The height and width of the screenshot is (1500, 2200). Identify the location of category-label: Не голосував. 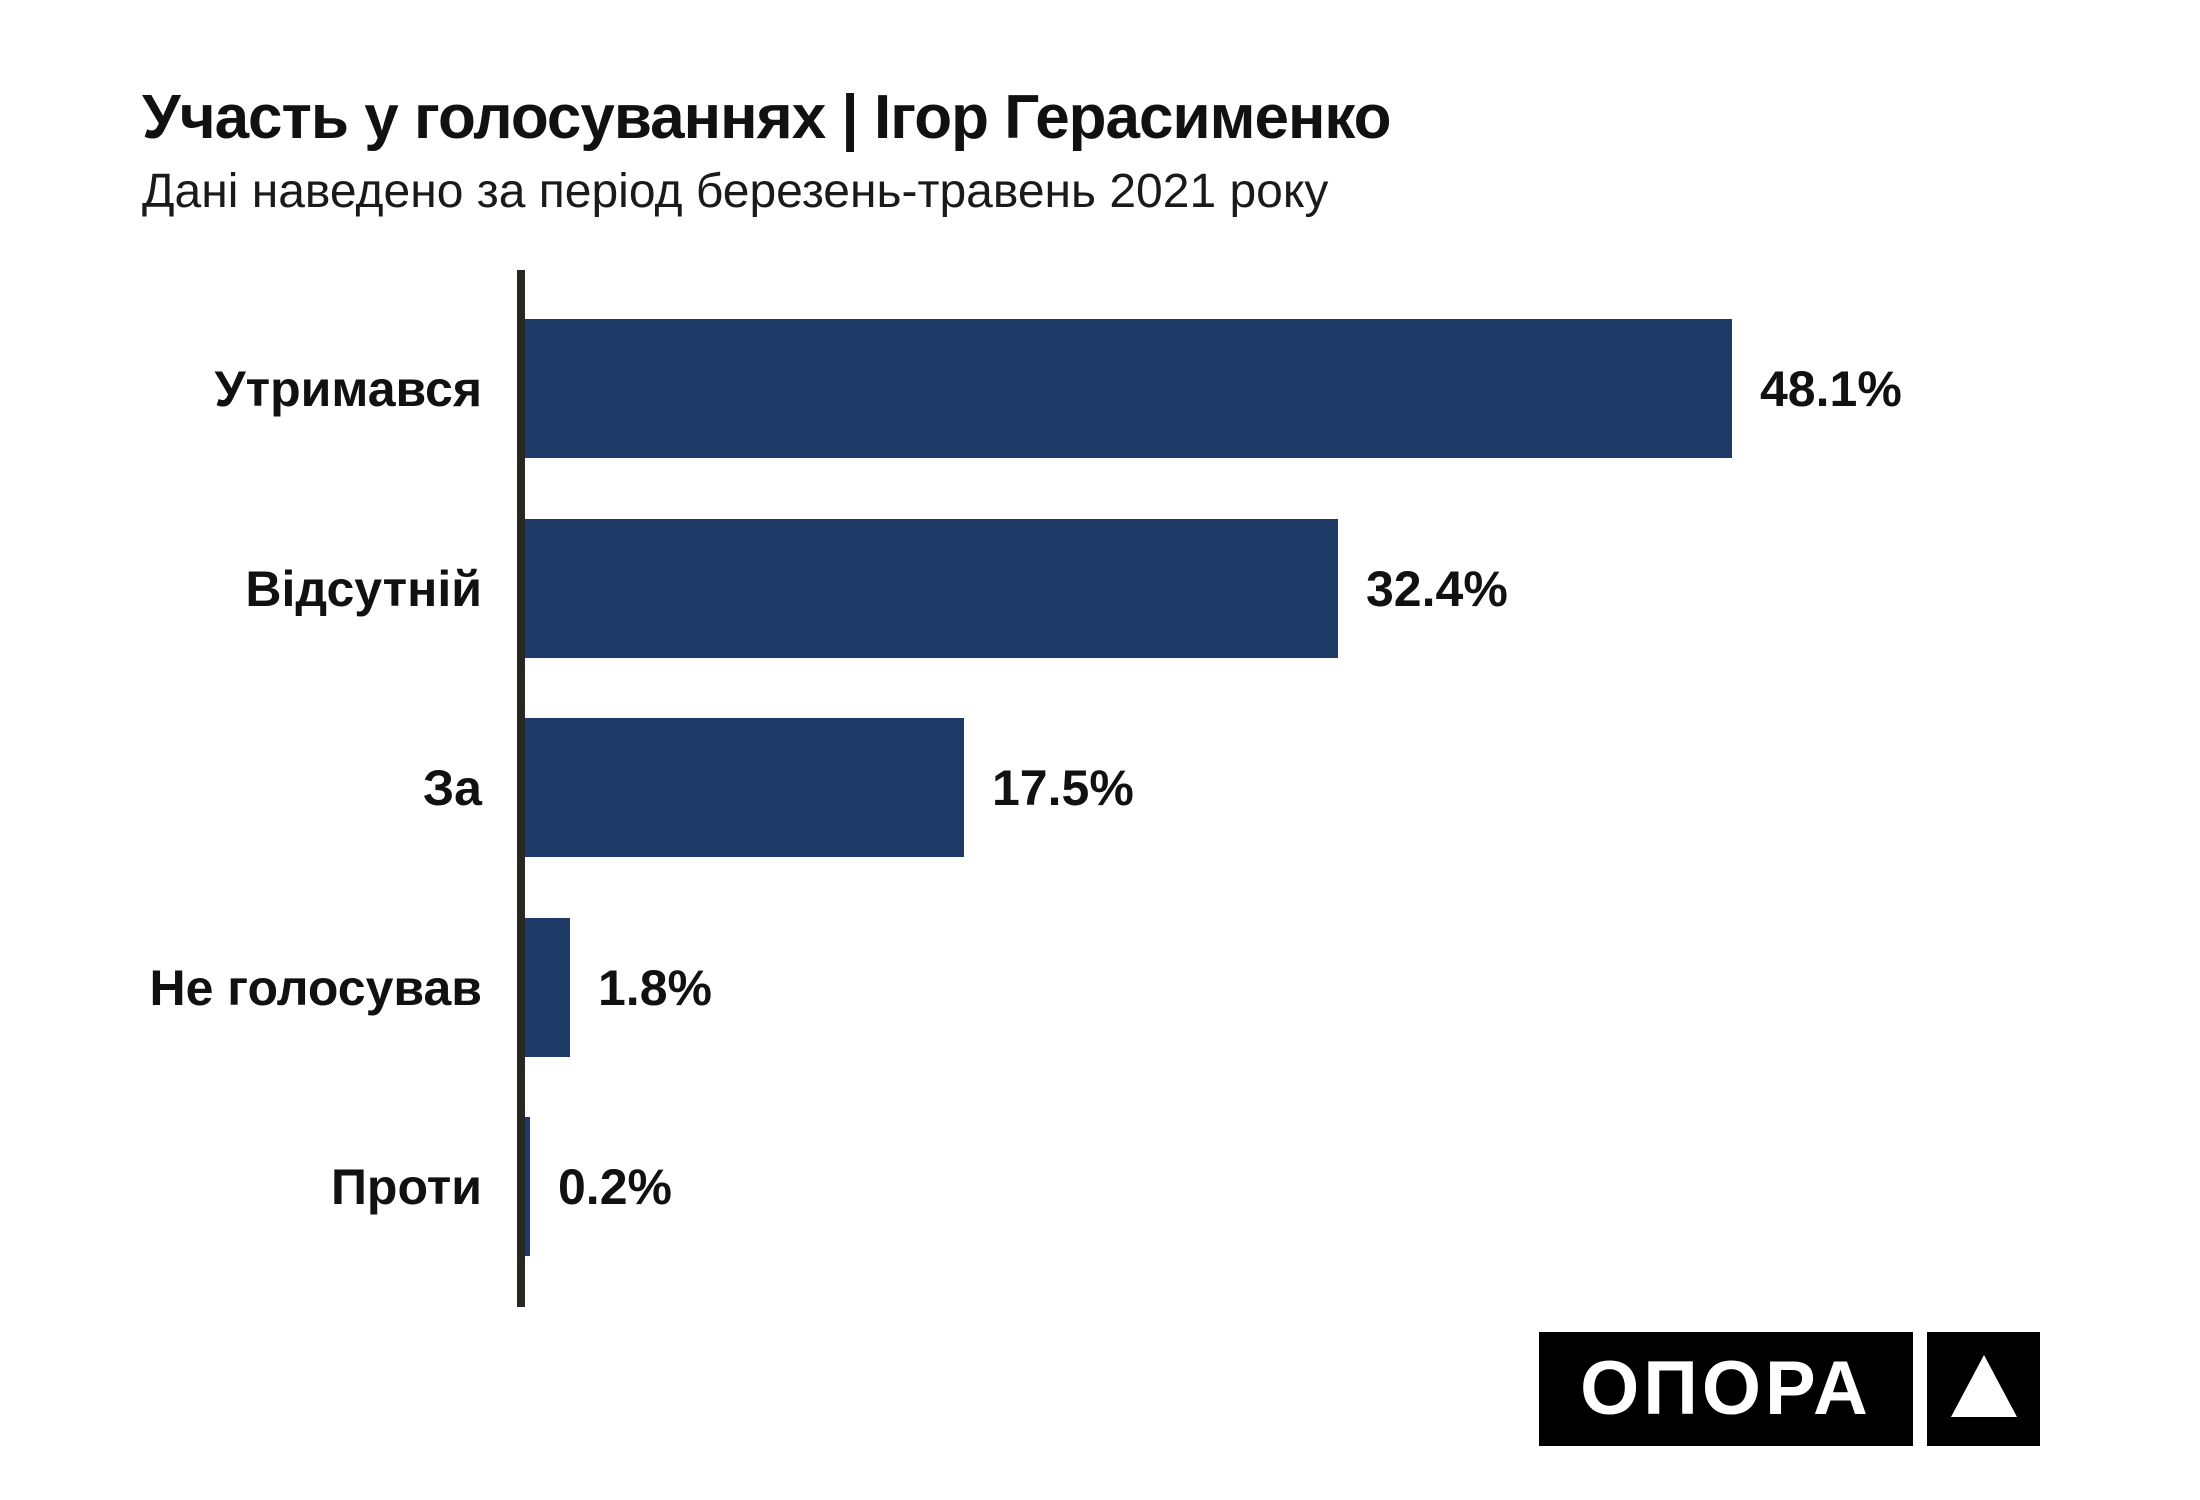
(316, 987).